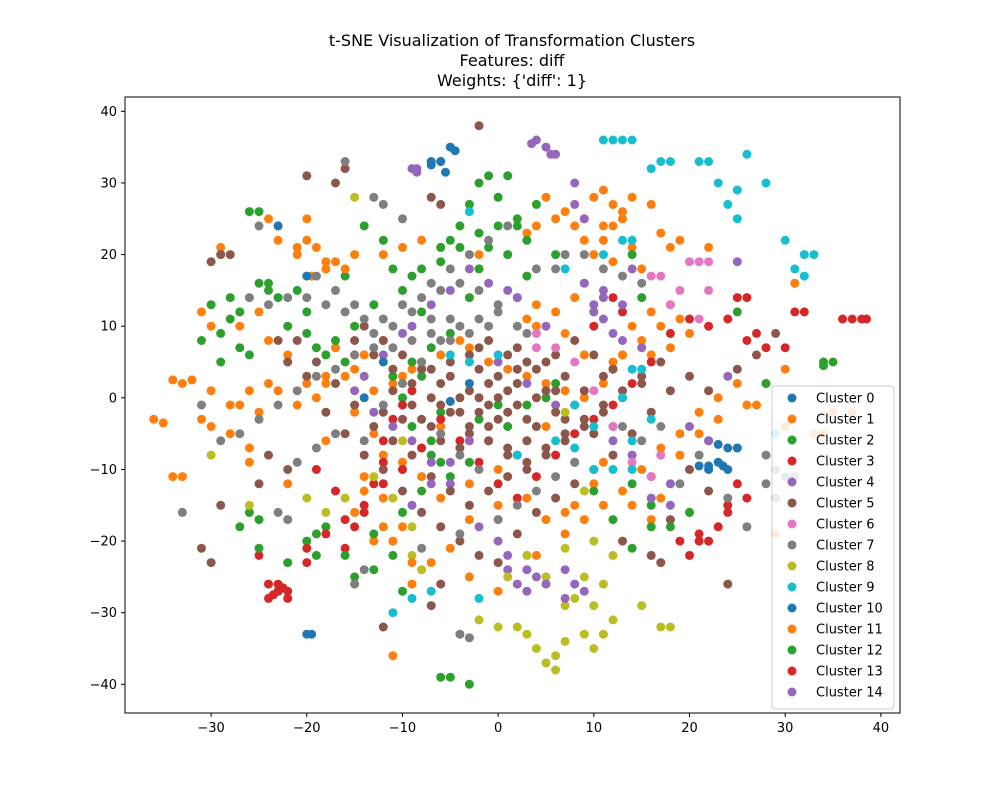 The width and height of the screenshot is (1000, 800). What do you see at coordinates (845, 588) in the screenshot?
I see `legend-label: Cluster 9` at bounding box center [845, 588].